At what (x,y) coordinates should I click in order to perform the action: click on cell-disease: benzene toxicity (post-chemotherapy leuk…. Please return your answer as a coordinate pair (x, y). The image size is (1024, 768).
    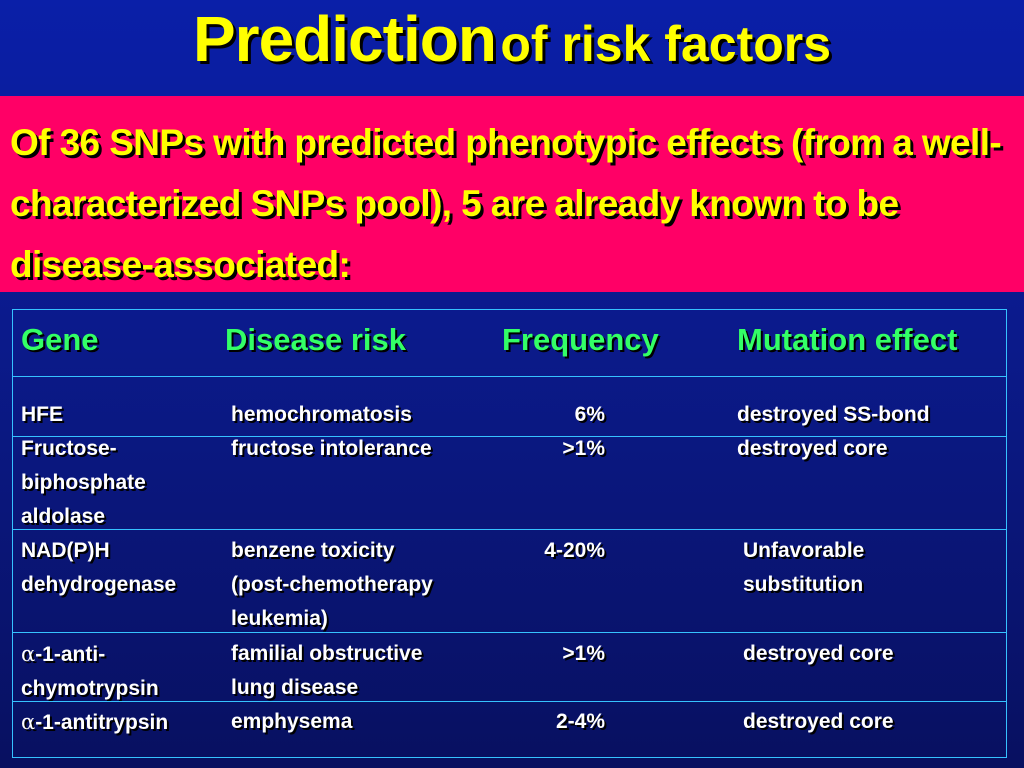
    Looking at the image, I should click on (332, 584).